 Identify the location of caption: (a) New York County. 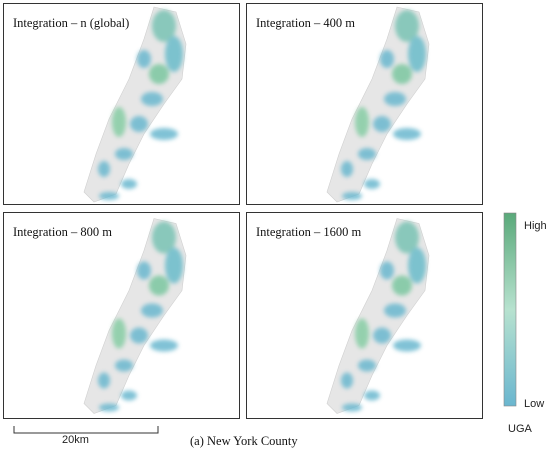
(244, 441).